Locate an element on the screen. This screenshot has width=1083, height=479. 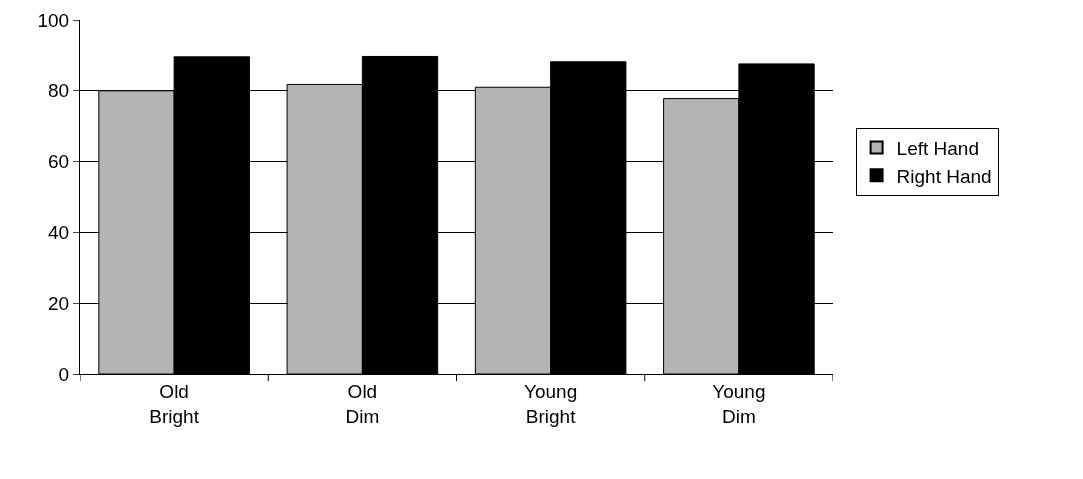
legend-label: Left Hand is located at coordinates (937, 148).